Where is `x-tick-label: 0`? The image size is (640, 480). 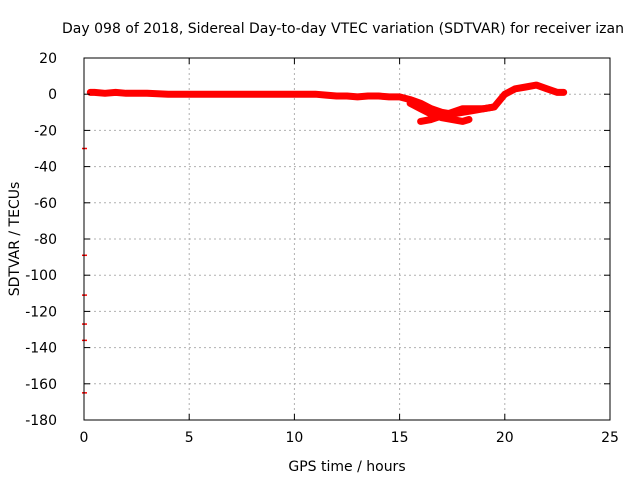
x-tick-label: 0 is located at coordinates (84, 438).